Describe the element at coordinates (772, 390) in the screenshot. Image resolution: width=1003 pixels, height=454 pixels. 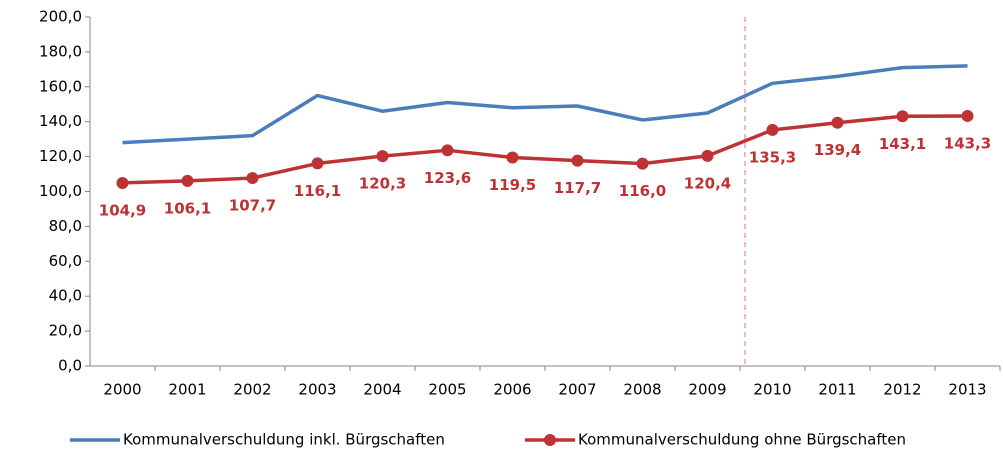
I see `x-tick-label: 2010` at that location.